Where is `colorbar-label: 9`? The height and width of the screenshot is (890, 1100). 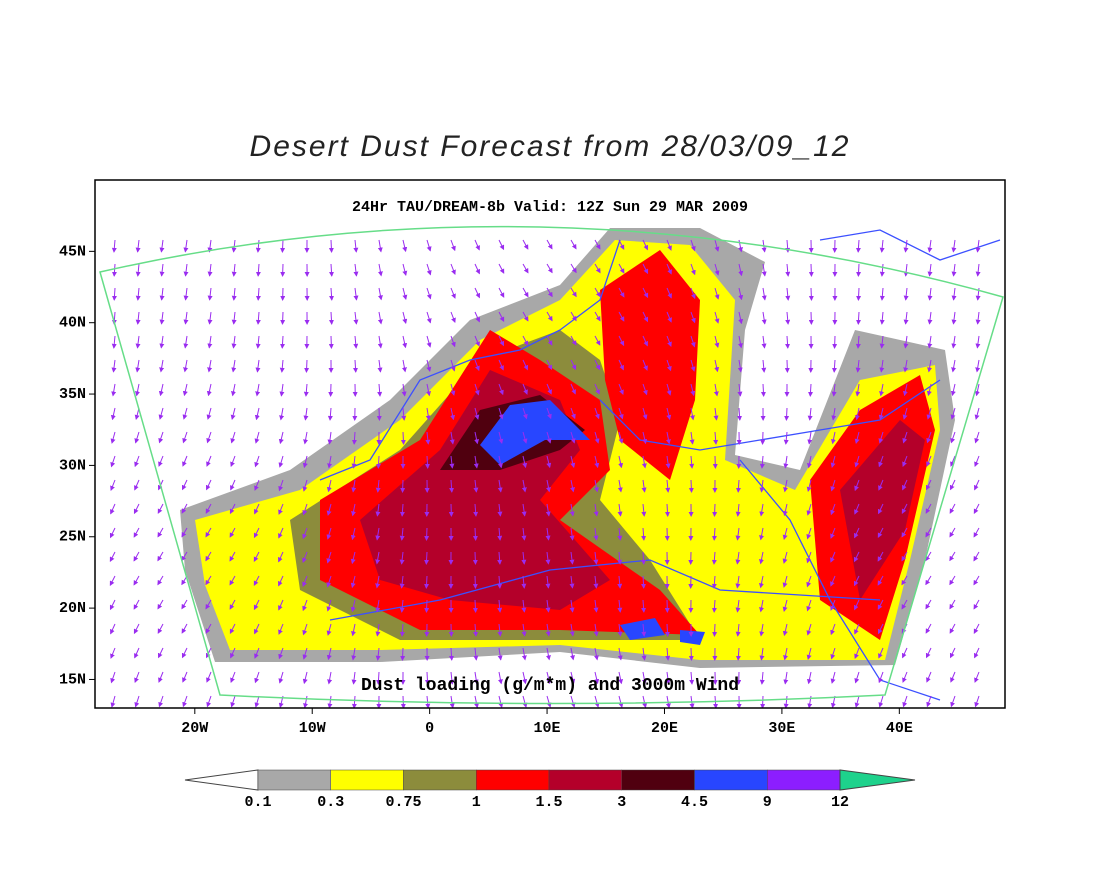
colorbar-label: 9 is located at coordinates (767, 802).